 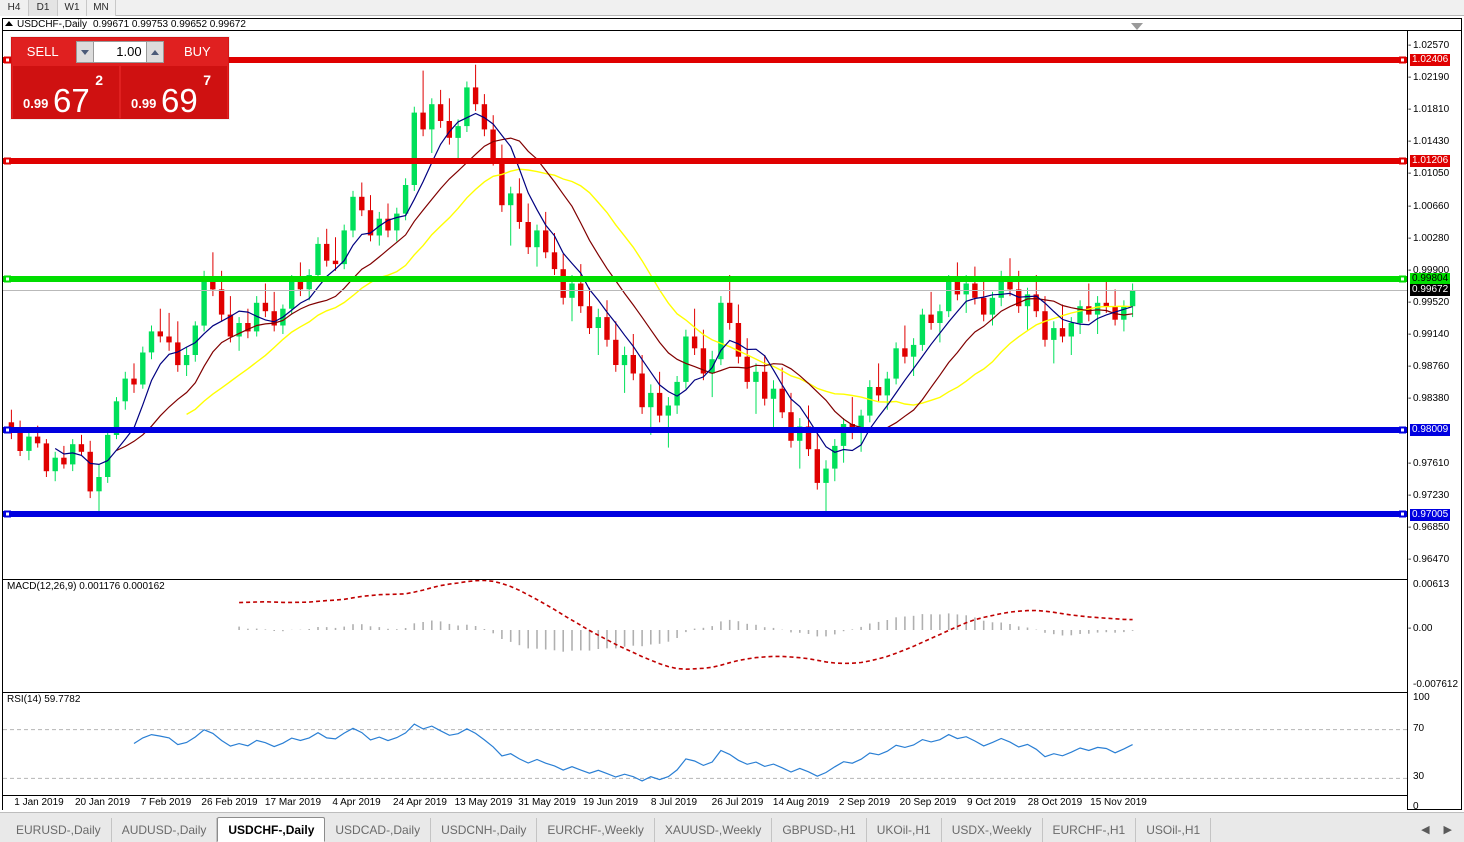 What do you see at coordinates (1429, 366) in the screenshot?
I see `price-tick: -0.98760` at bounding box center [1429, 366].